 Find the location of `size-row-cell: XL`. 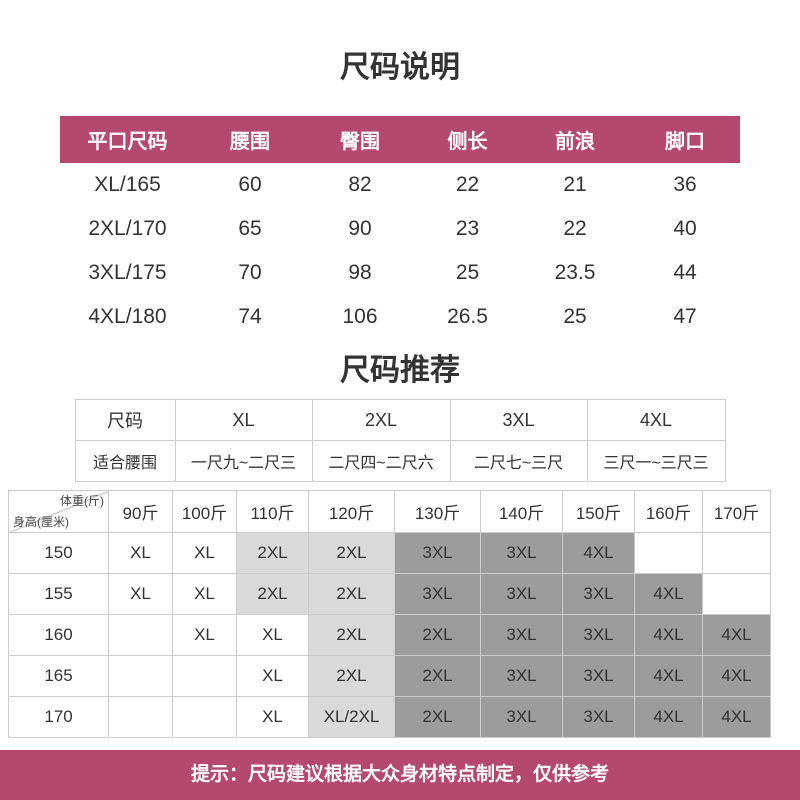

size-row-cell: XL is located at coordinates (243, 420).